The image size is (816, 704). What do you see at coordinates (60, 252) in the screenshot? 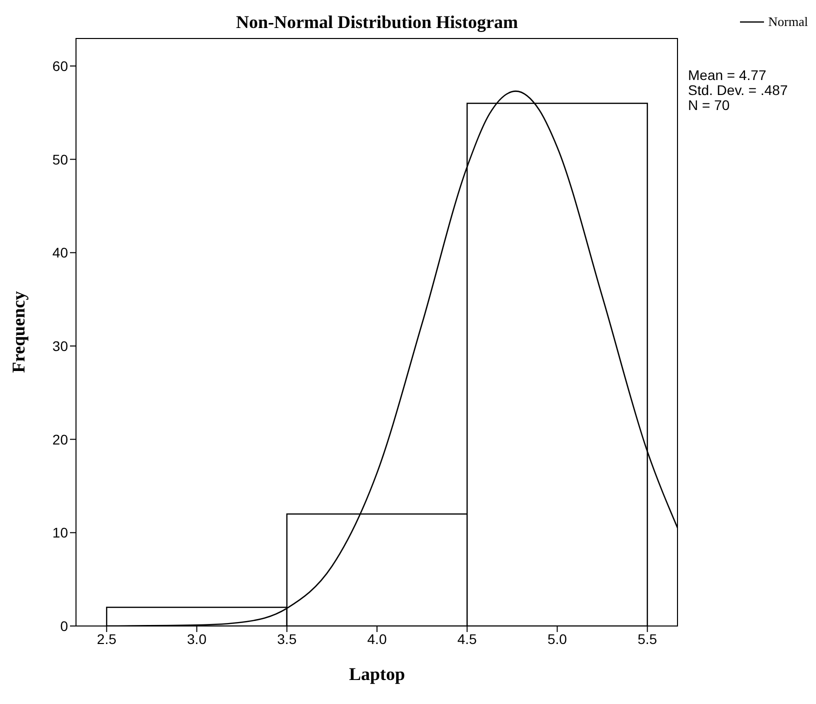
I see `y-tick-label: 40` at bounding box center [60, 252].